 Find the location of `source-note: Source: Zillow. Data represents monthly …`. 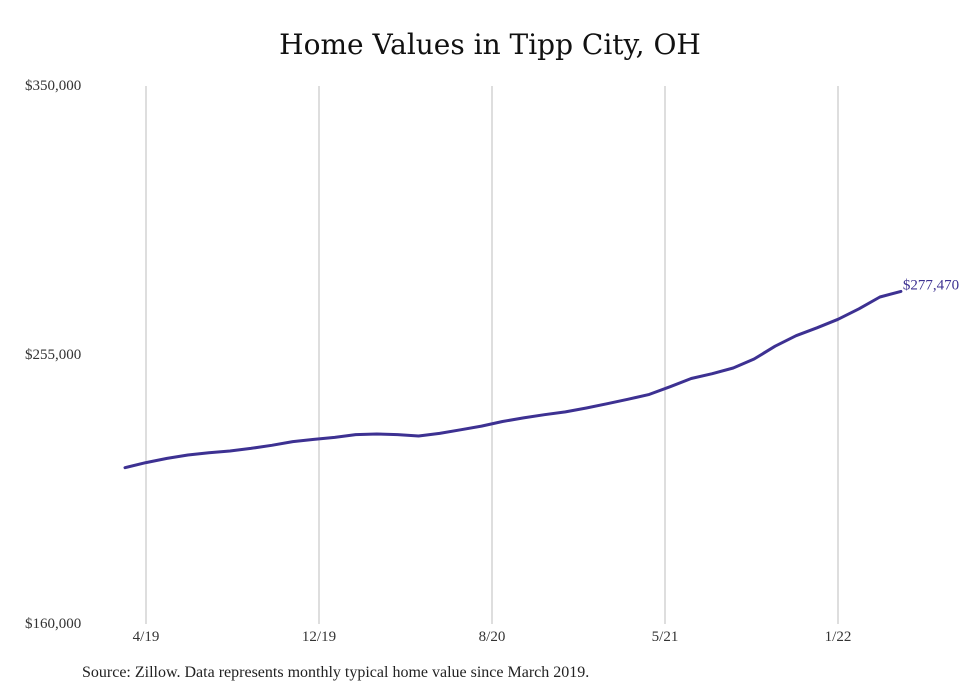

source-note: Source: Zillow. Data represents monthly … is located at coordinates (336, 672).